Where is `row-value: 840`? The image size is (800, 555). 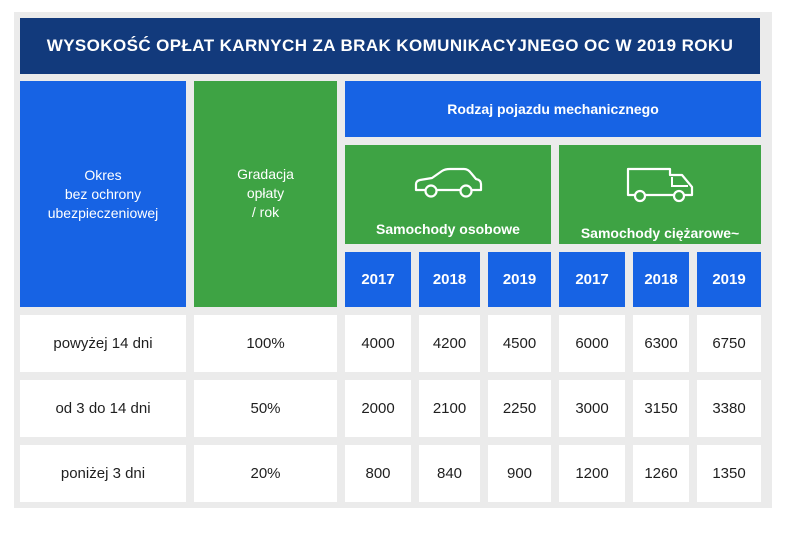 row-value: 840 is located at coordinates (449, 473).